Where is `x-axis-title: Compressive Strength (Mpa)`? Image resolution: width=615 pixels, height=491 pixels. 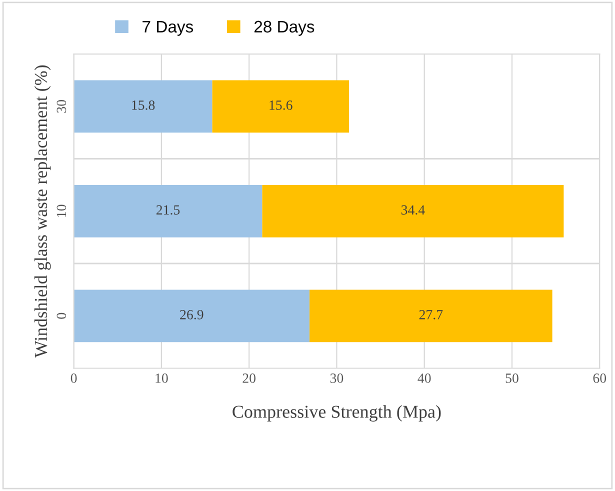
x-axis-title: Compressive Strength (Mpa) is located at coordinates (336, 413).